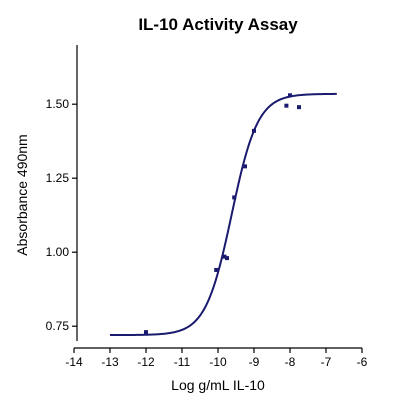 The image size is (407, 407). What do you see at coordinates (74, 362) in the screenshot?
I see `x-tick-label: -14` at bounding box center [74, 362].